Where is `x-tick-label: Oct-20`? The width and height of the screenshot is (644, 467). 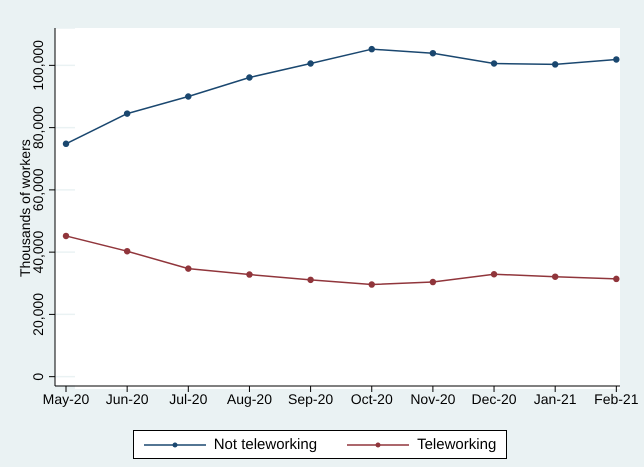
x-tick-label: Oct-20 is located at coordinates (371, 398).